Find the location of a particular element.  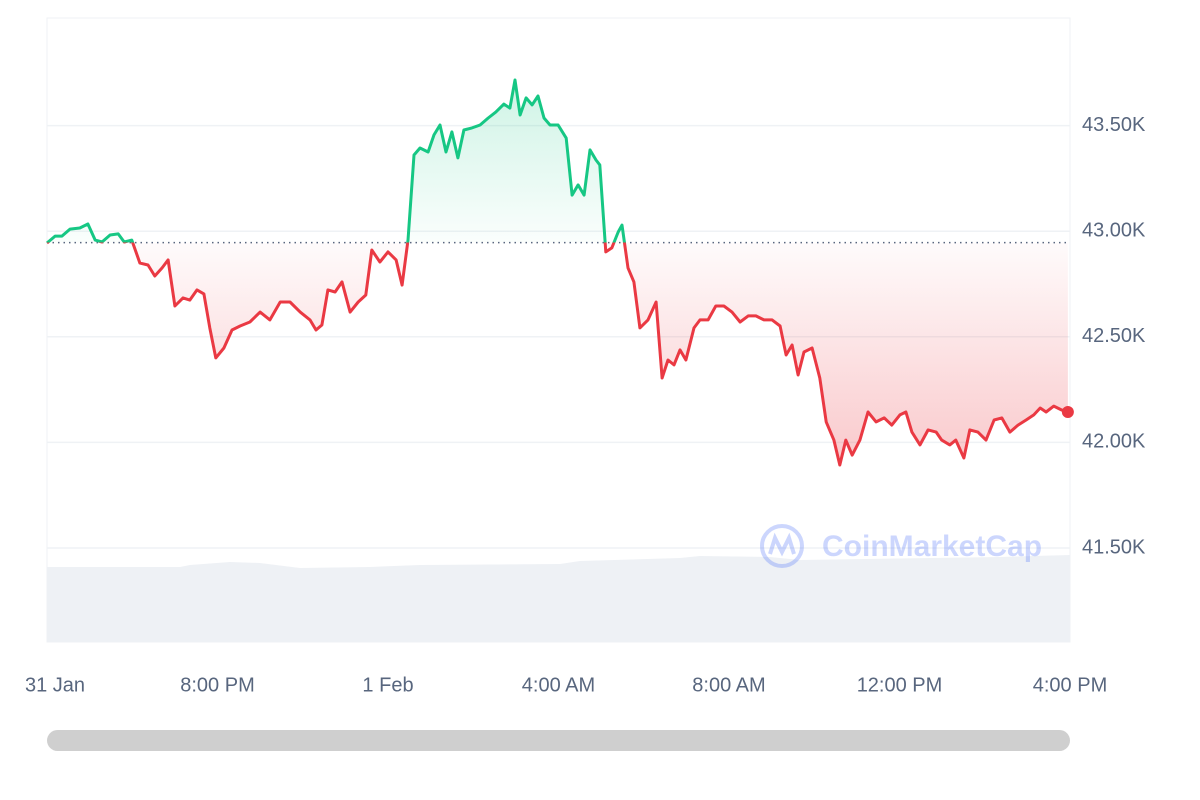

last-point is located at coordinates (1067, 411).